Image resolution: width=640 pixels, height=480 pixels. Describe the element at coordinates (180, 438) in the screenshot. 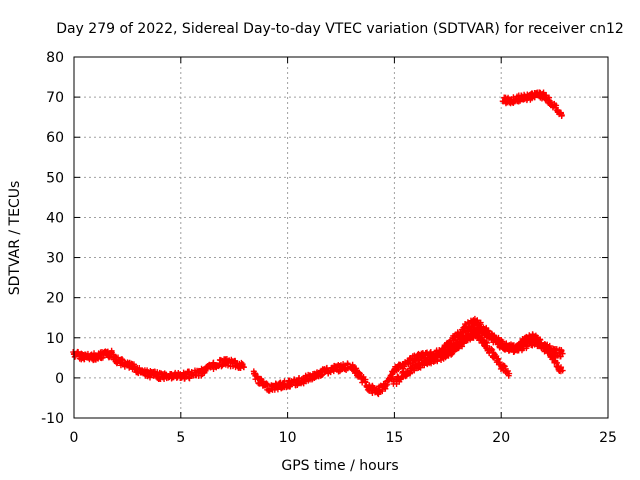

I see `x-tick-label: 5` at that location.